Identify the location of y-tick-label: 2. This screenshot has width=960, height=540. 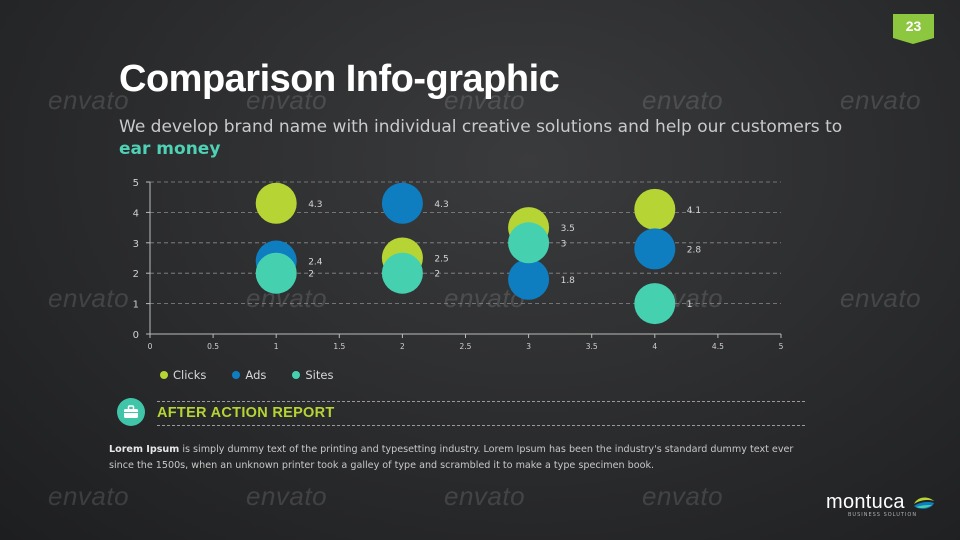
(136, 274).